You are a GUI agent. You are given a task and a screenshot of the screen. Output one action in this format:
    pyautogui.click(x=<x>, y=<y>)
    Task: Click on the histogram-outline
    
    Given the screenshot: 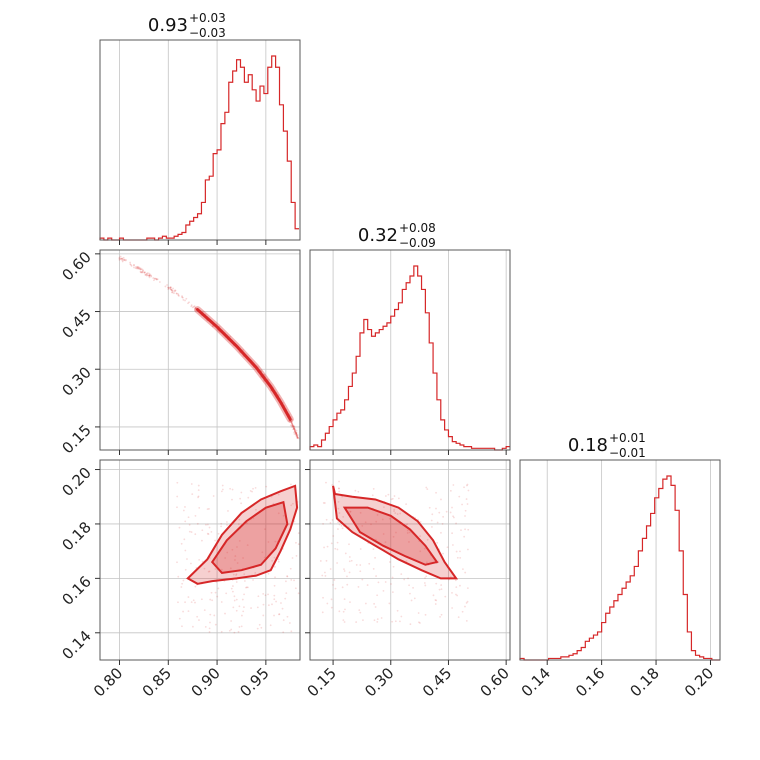 What is the action you would take?
    pyautogui.click(x=619, y=568)
    